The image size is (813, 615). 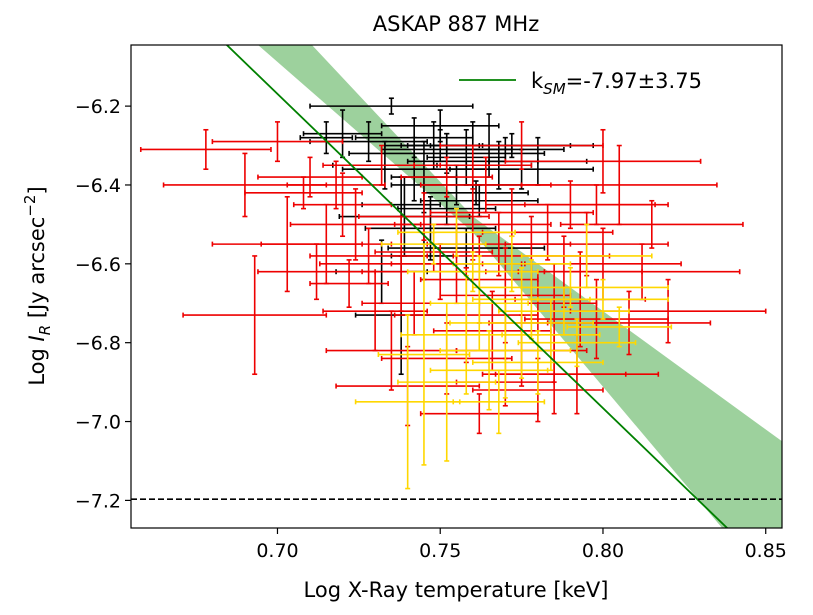 What do you see at coordinates (603, 551) in the screenshot?
I see `x-tick-label: 0.80` at bounding box center [603, 551].